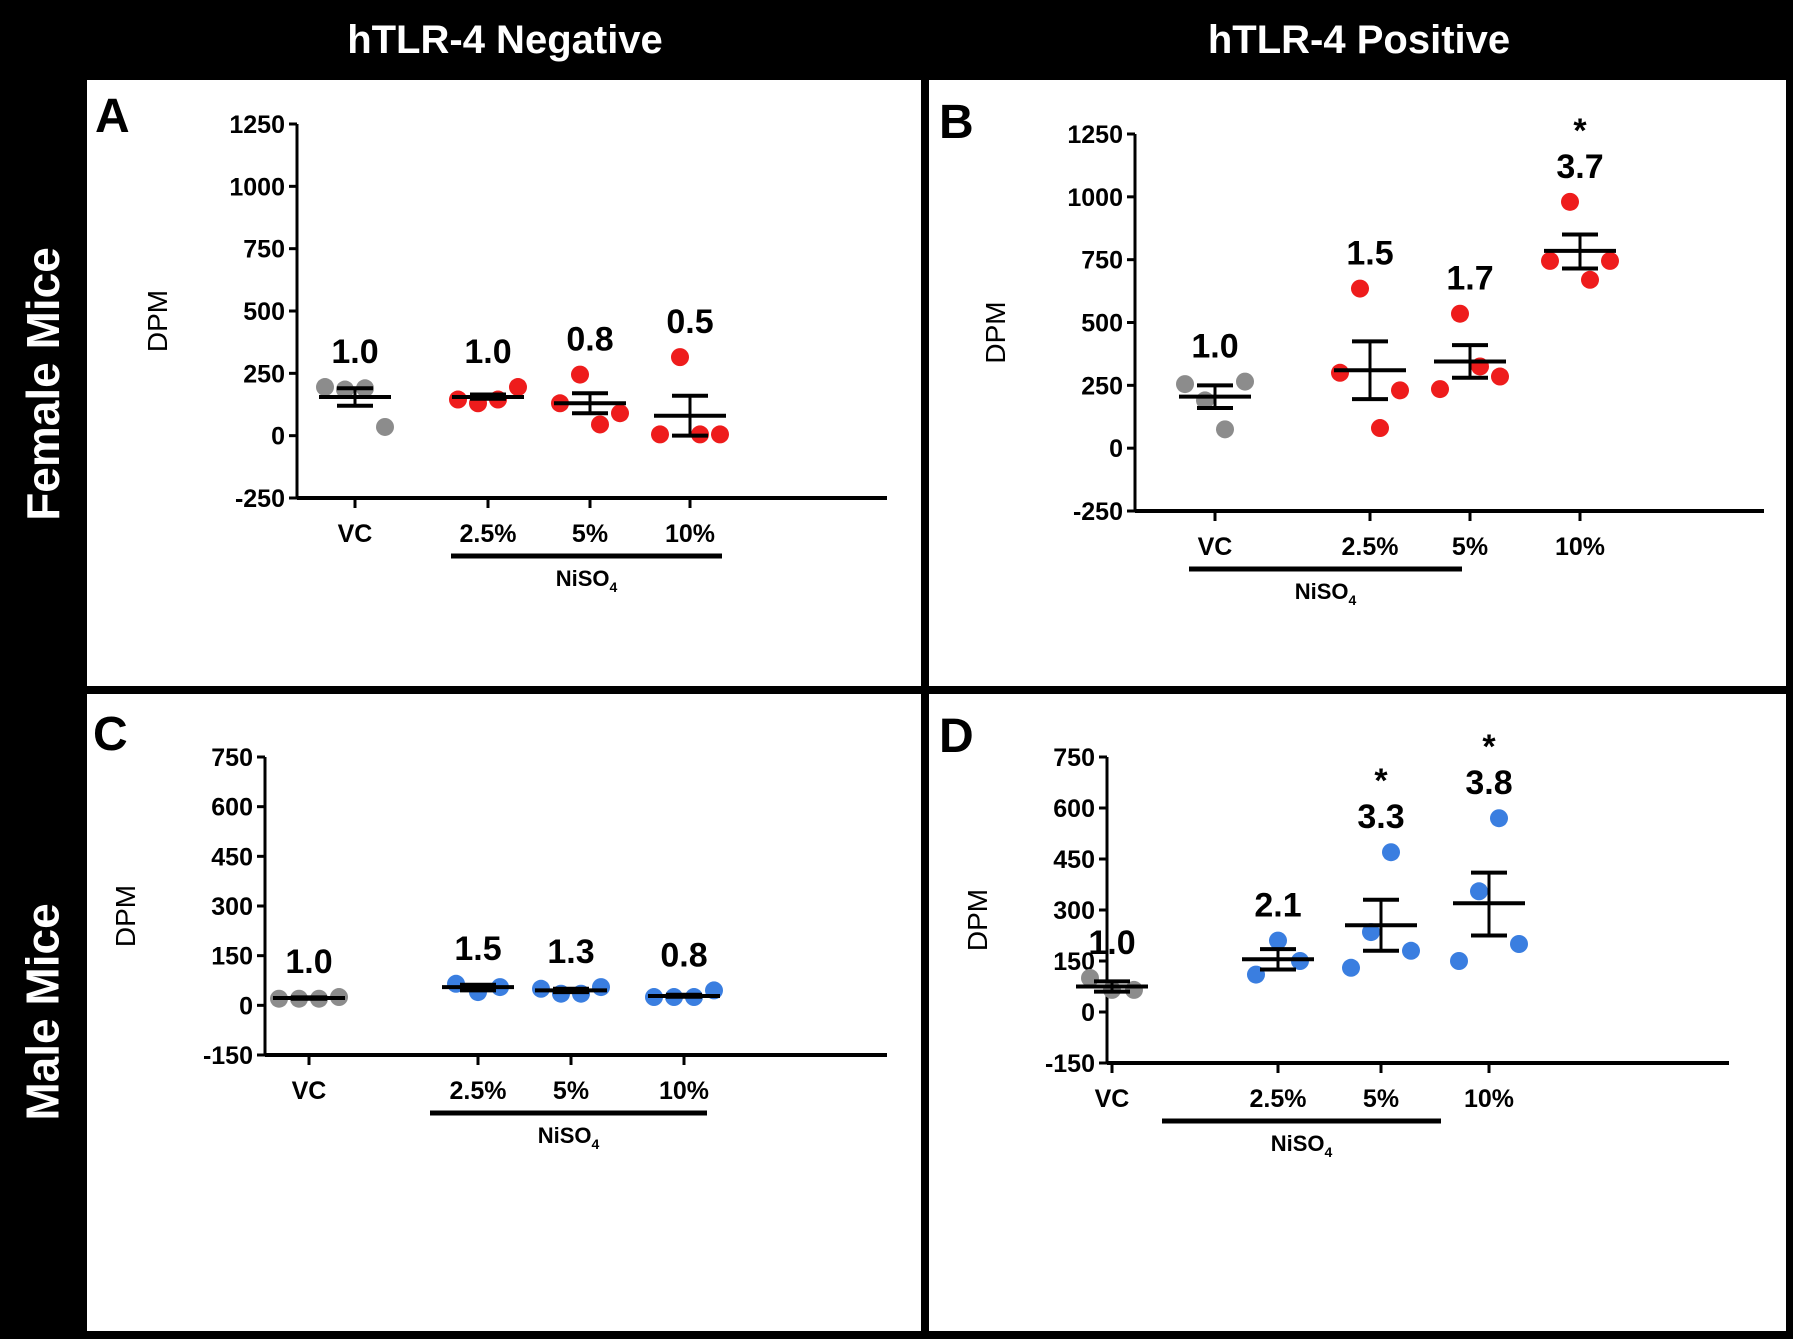  What do you see at coordinates (1488, 783) in the screenshot?
I see `fold-change-label: 3.8` at bounding box center [1488, 783].